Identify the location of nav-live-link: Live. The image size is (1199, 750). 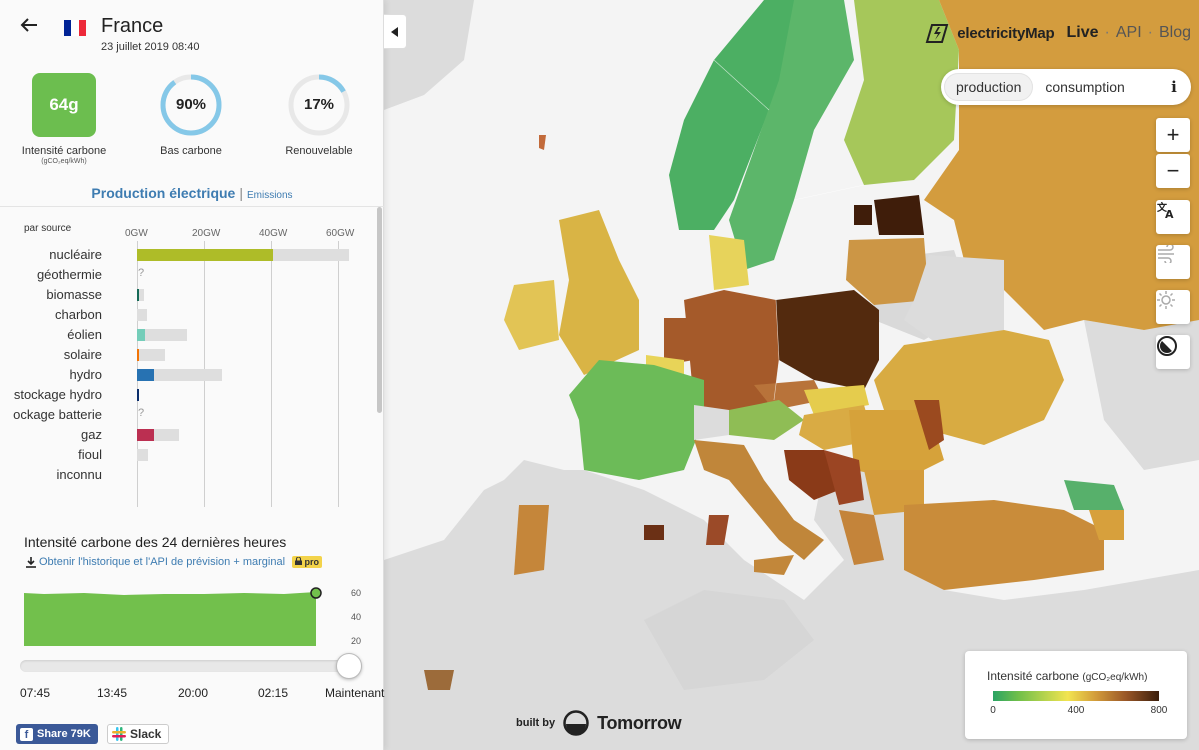
(1082, 32).